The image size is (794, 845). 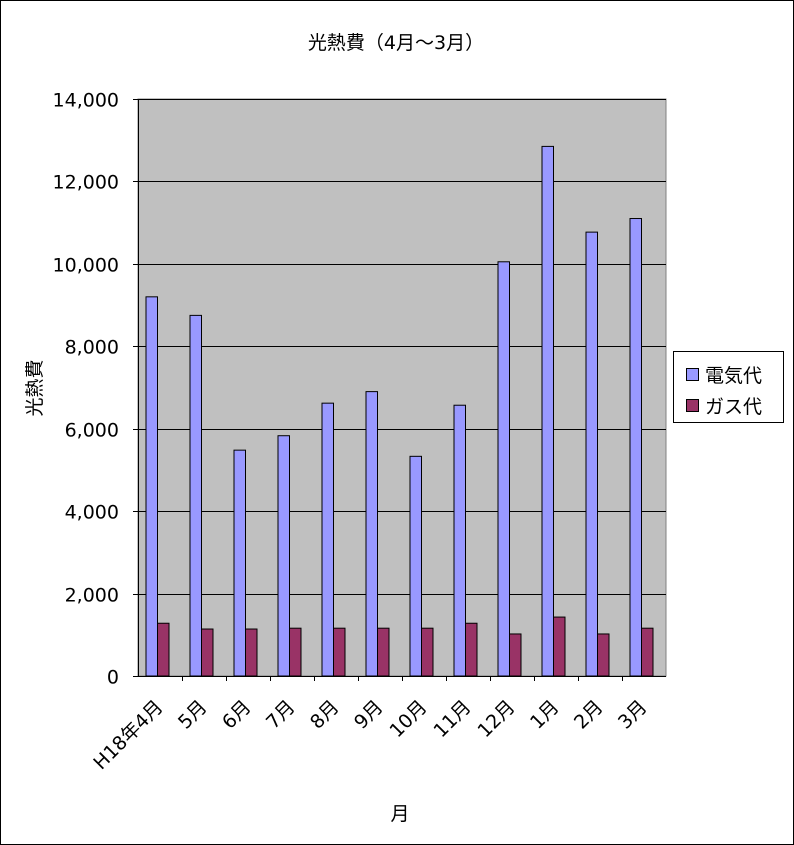 What do you see at coordinates (92, 431) in the screenshot?
I see `y-tick-label: 6,000` at bounding box center [92, 431].